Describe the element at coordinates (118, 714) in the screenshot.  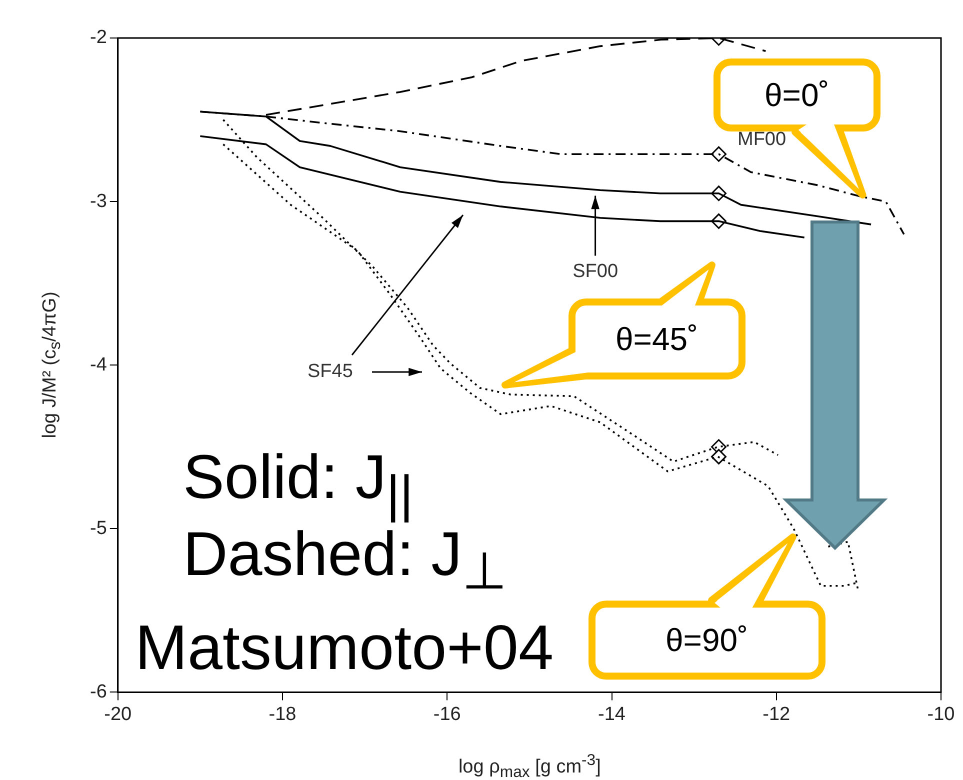
I see `x-tick-label: -20` at that location.